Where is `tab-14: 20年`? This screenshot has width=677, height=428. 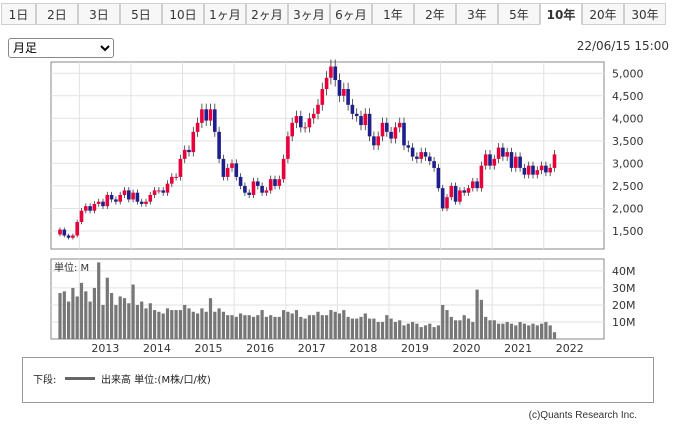
tab-14: 20年 is located at coordinates (603, 14).